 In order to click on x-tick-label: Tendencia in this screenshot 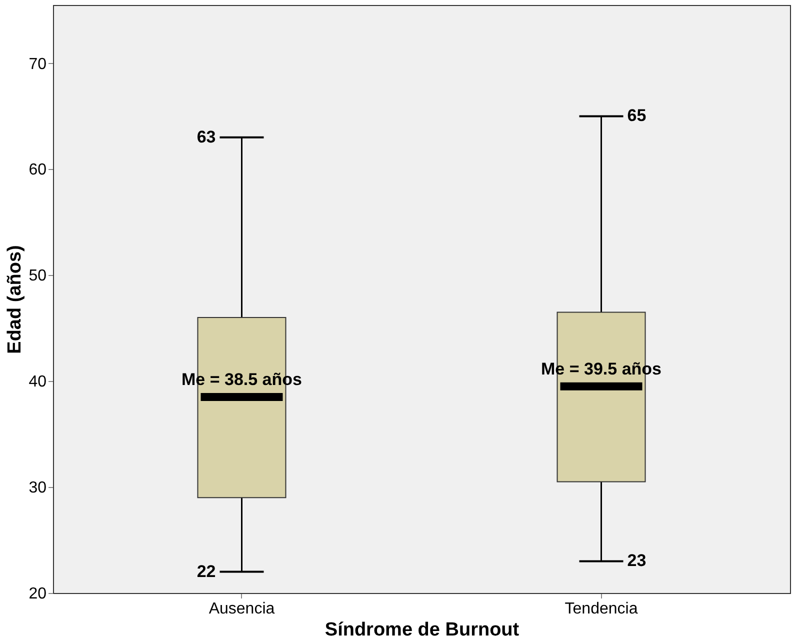, I will do `click(601, 609)`.